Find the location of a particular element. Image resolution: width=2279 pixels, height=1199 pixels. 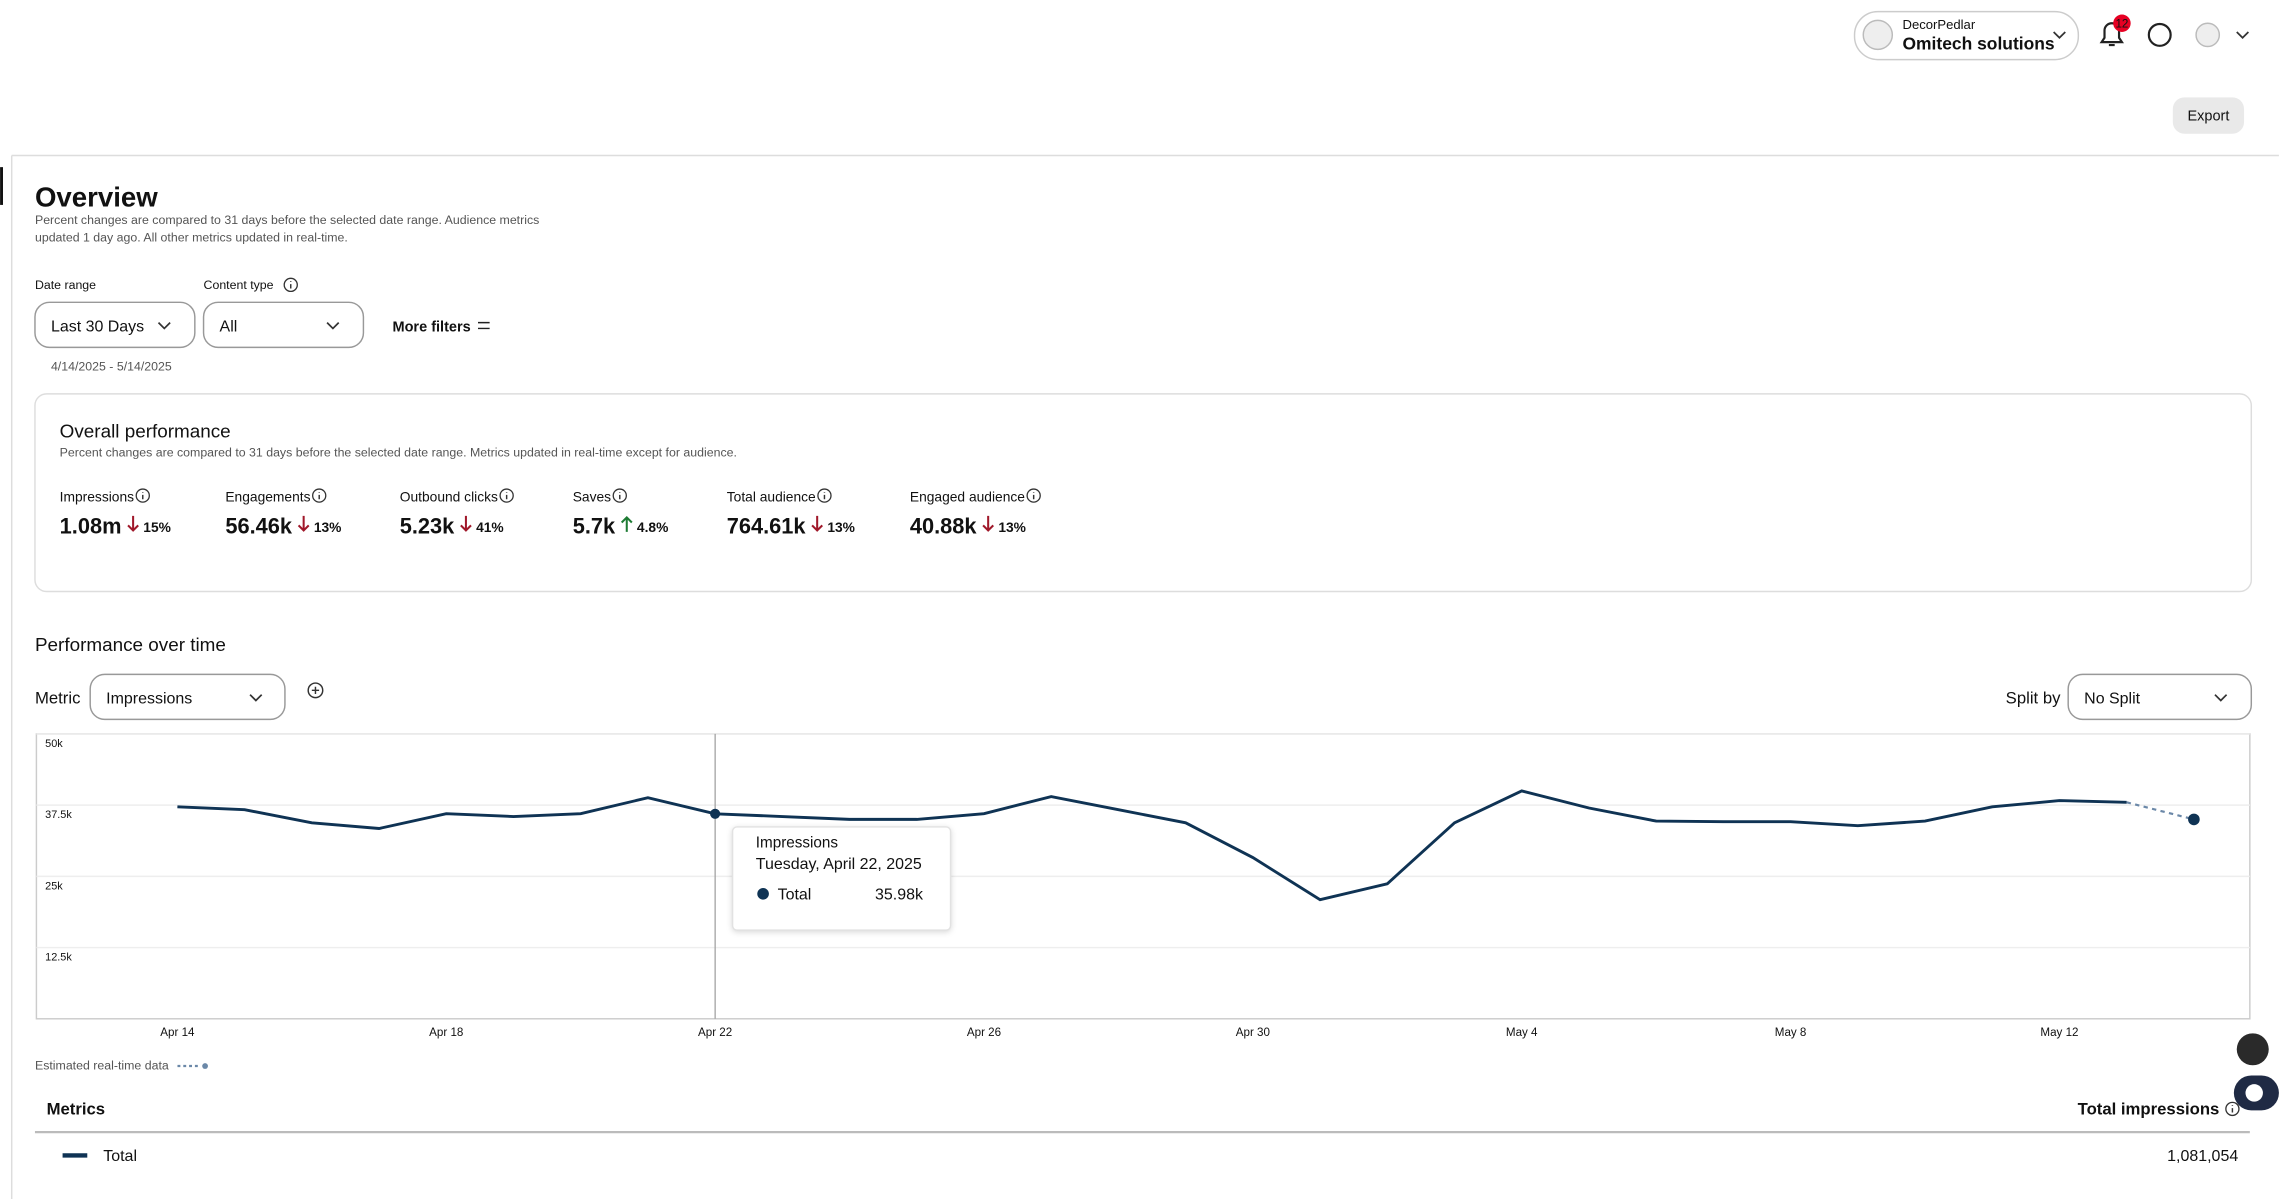

metric-change: 41% is located at coordinates (490, 527).